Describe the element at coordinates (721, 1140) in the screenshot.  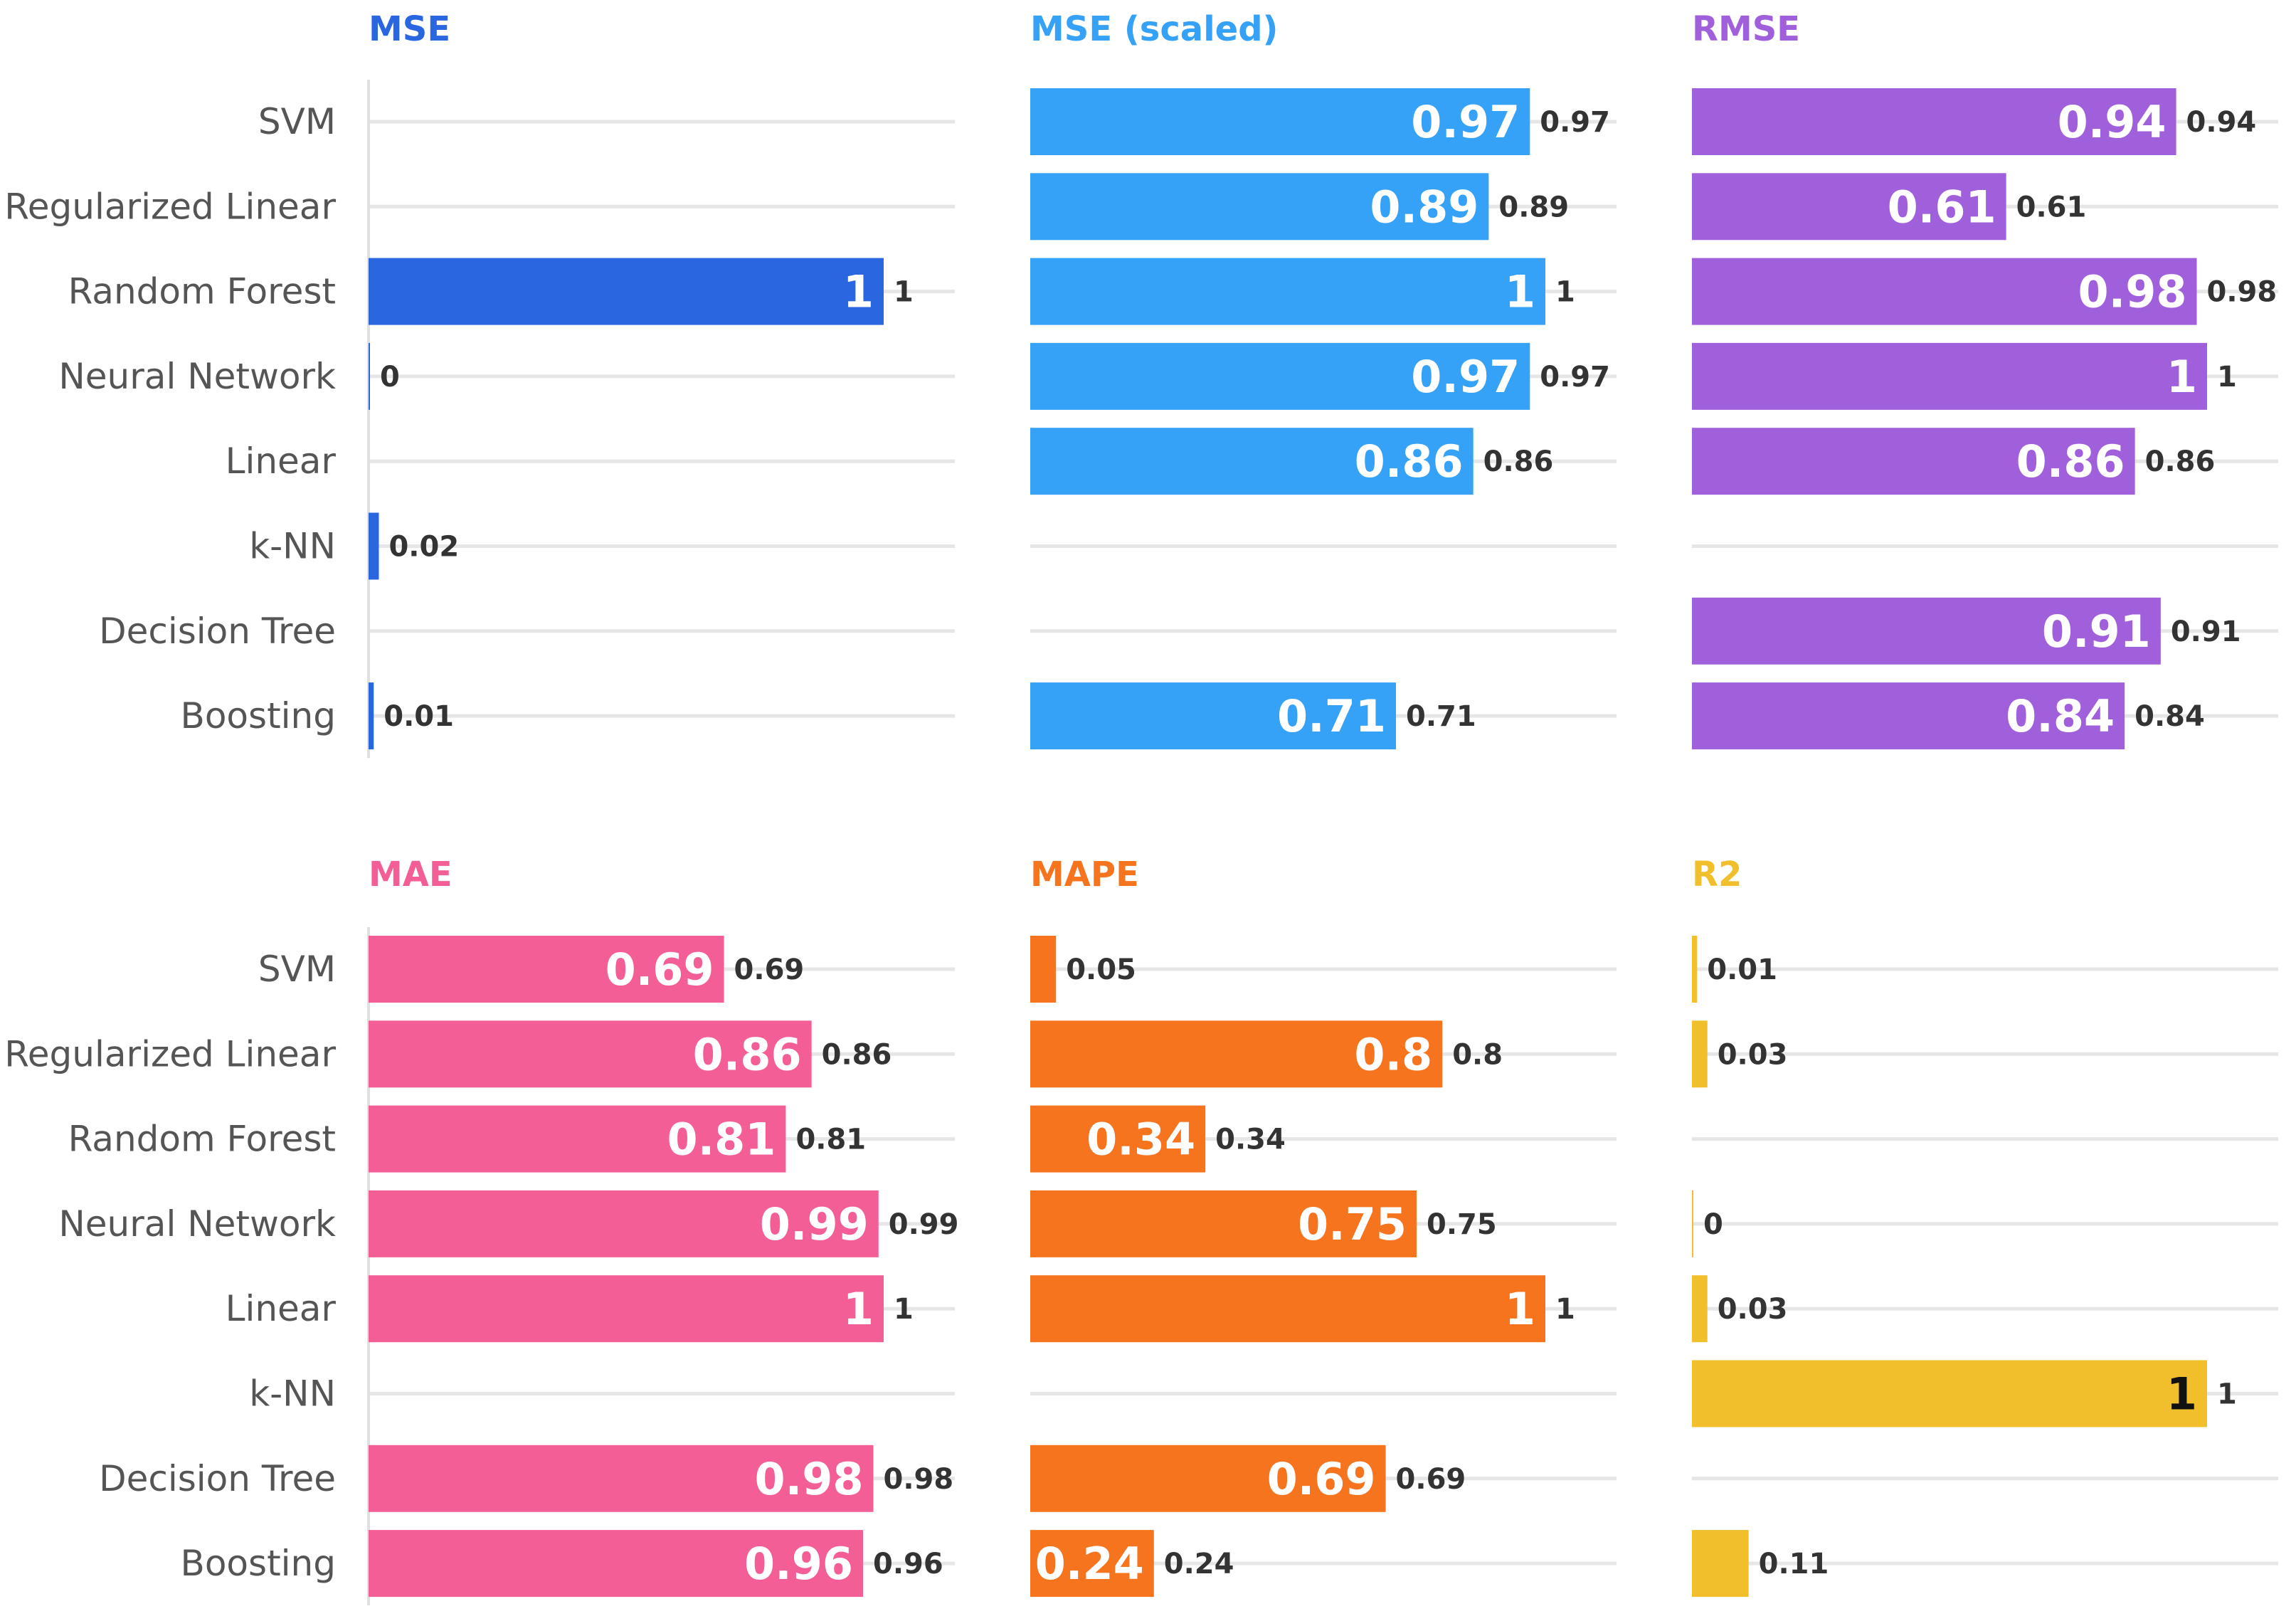
I see `bar-value-inside: 0.81` at that location.